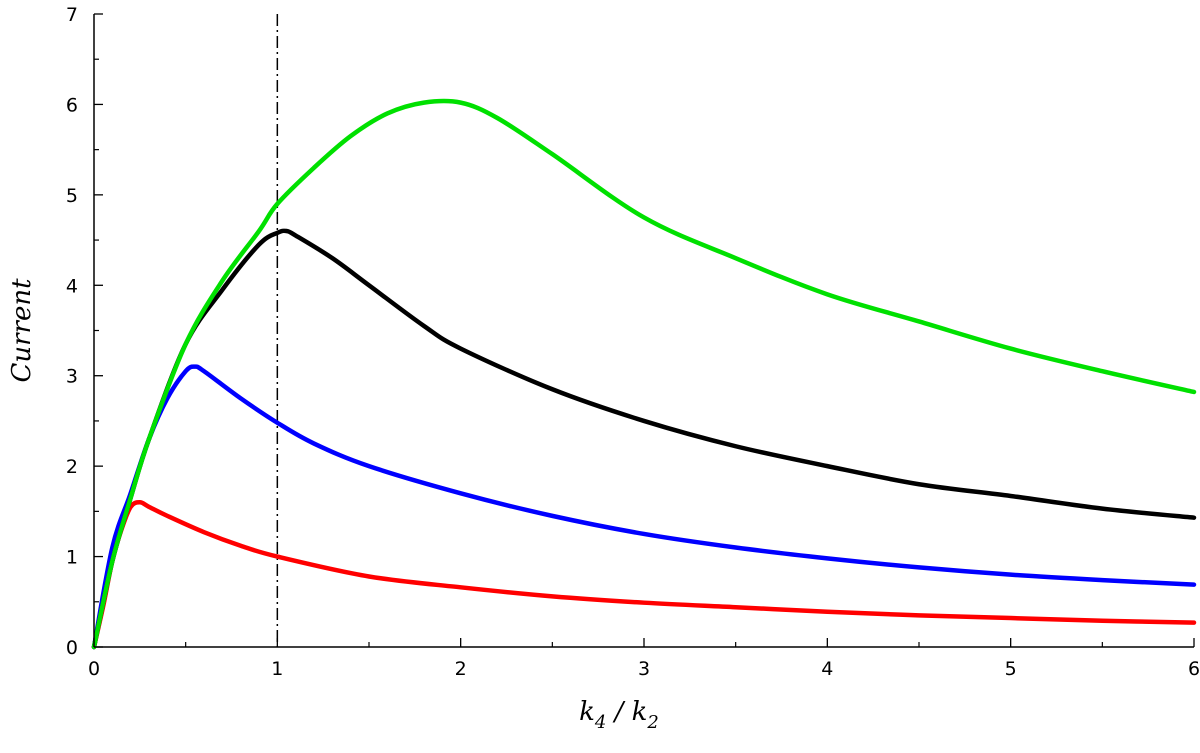 This screenshot has width=1200, height=753. What do you see at coordinates (277, 669) in the screenshot?
I see `x-tick-label: 1` at bounding box center [277, 669].